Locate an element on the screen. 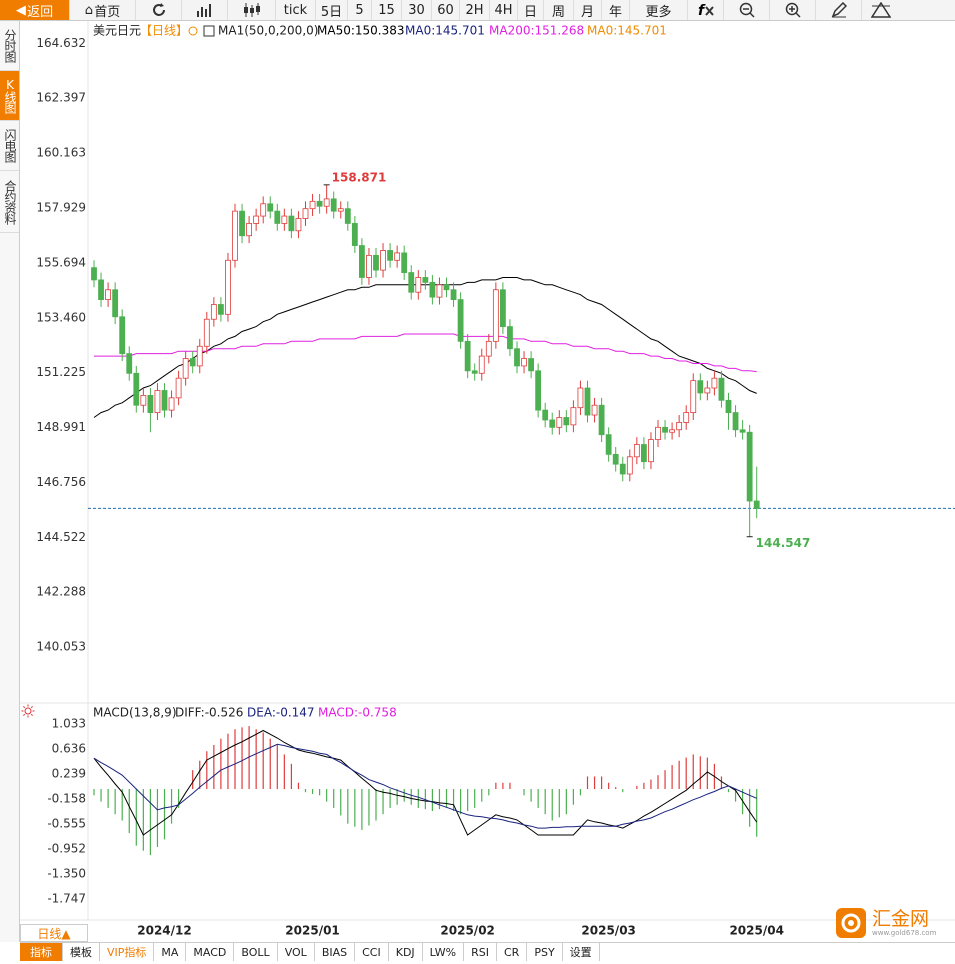 The height and width of the screenshot is (964, 955). period-option: 5 is located at coordinates (360, 10).